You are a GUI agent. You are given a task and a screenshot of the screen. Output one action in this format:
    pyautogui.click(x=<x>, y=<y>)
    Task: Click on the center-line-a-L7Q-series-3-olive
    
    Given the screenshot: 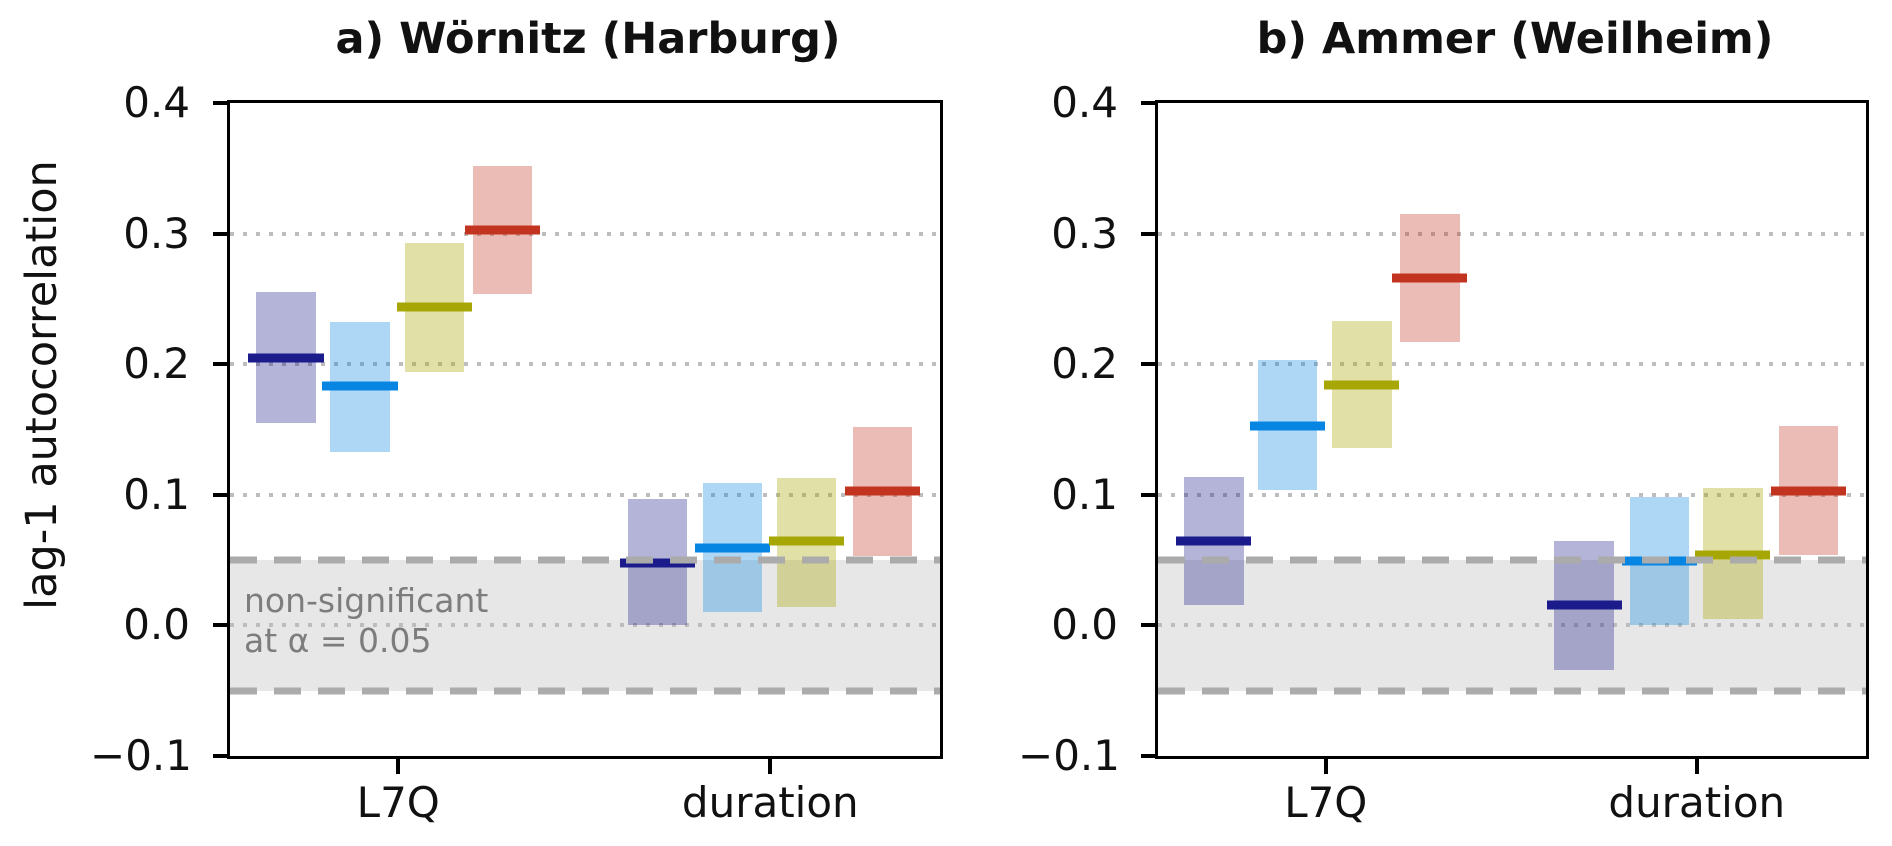 What is the action you would take?
    pyautogui.click(x=434, y=307)
    